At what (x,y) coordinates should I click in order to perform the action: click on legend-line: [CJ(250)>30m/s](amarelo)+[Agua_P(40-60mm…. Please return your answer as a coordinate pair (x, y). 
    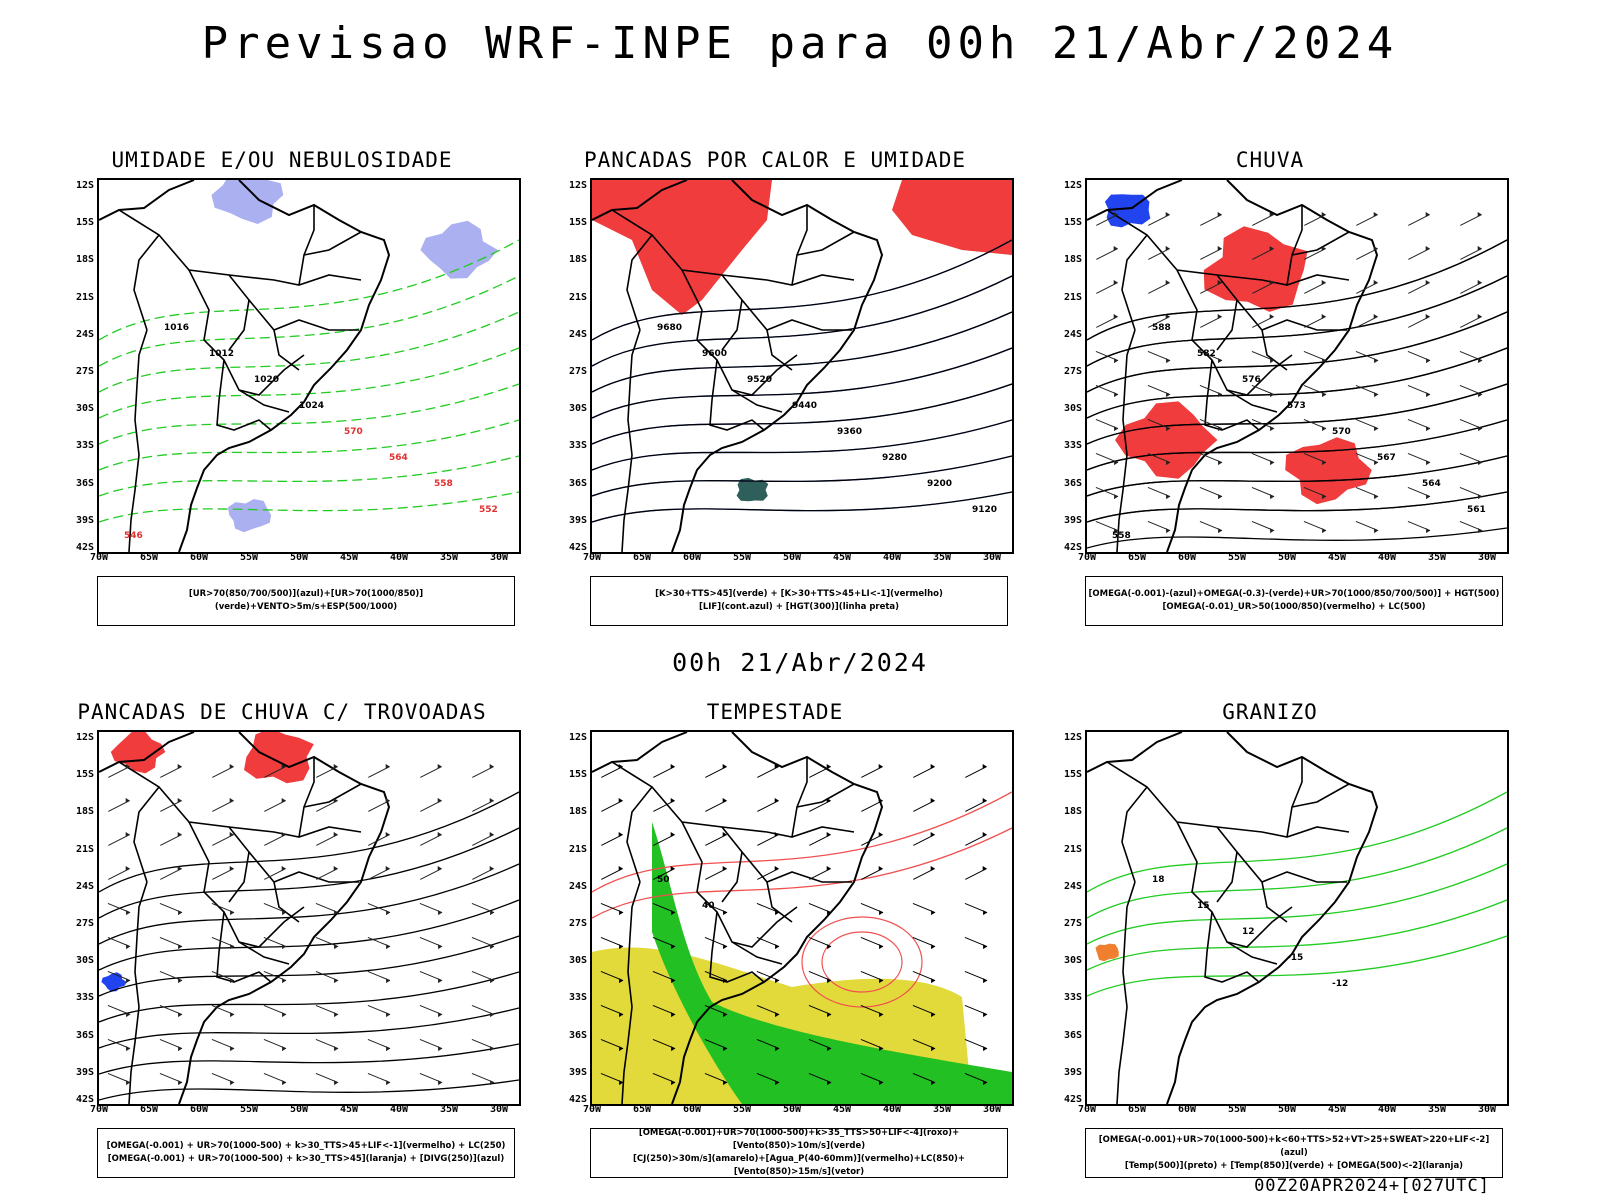
    Looking at the image, I should click on (799, 1165).